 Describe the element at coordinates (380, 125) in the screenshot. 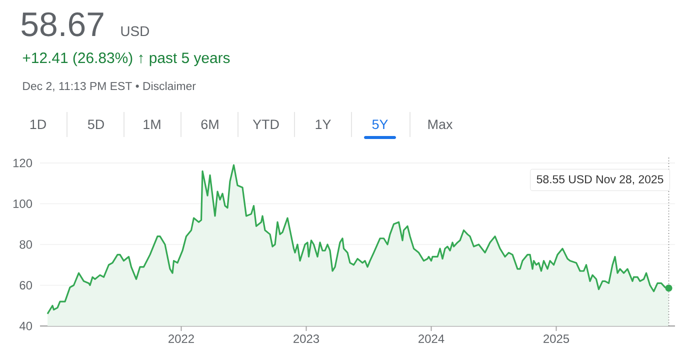

I see `text: 5Y` at that location.